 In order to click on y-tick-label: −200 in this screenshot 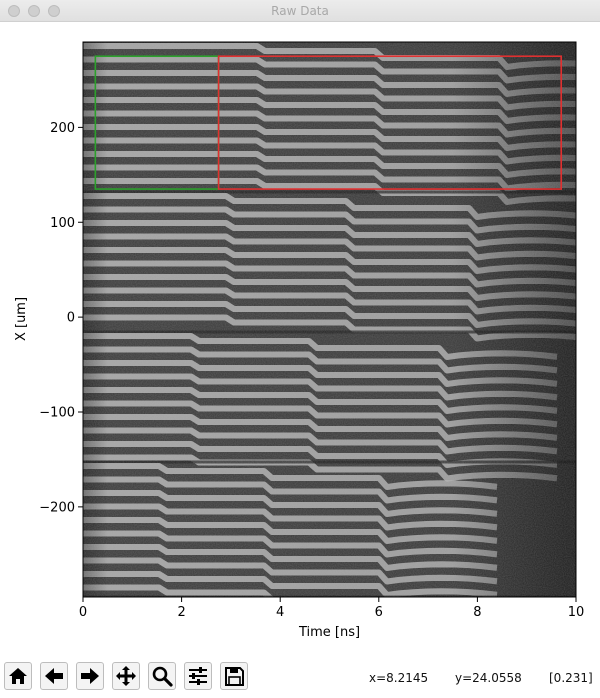, I will do `click(57, 507)`.